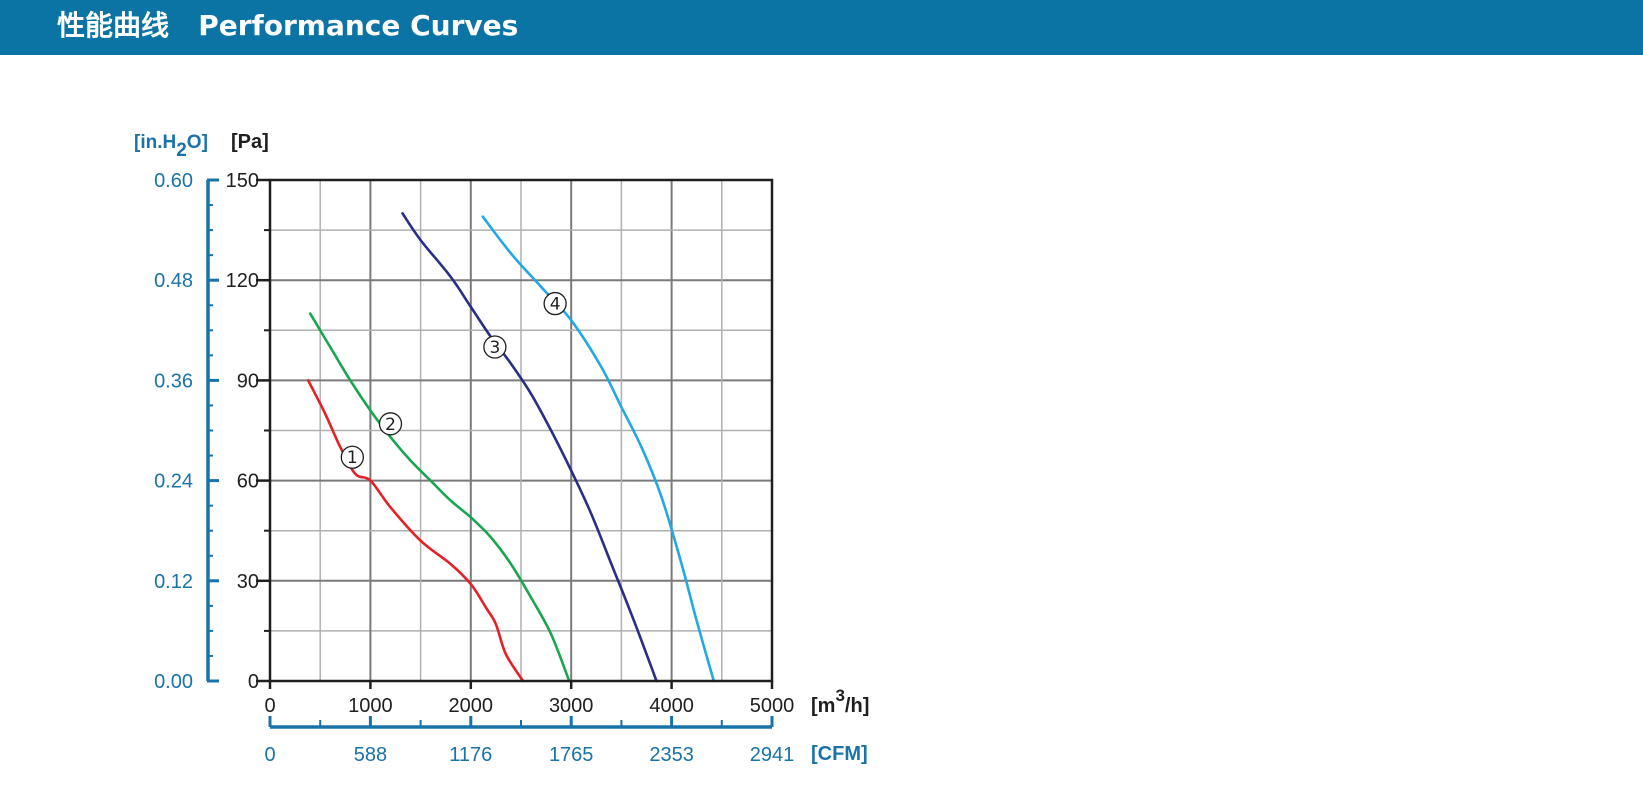 This screenshot has width=1643, height=801. I want to click on series-label-3: 3, so click(494, 348).